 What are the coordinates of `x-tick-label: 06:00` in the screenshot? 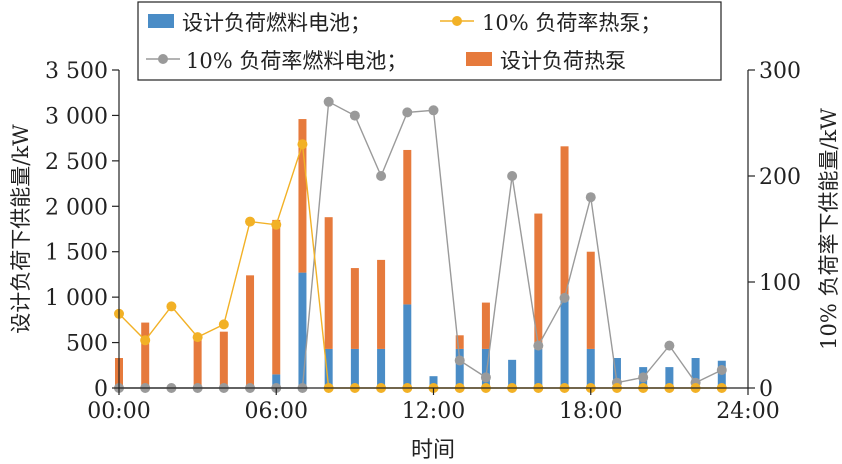 It's located at (276, 411).